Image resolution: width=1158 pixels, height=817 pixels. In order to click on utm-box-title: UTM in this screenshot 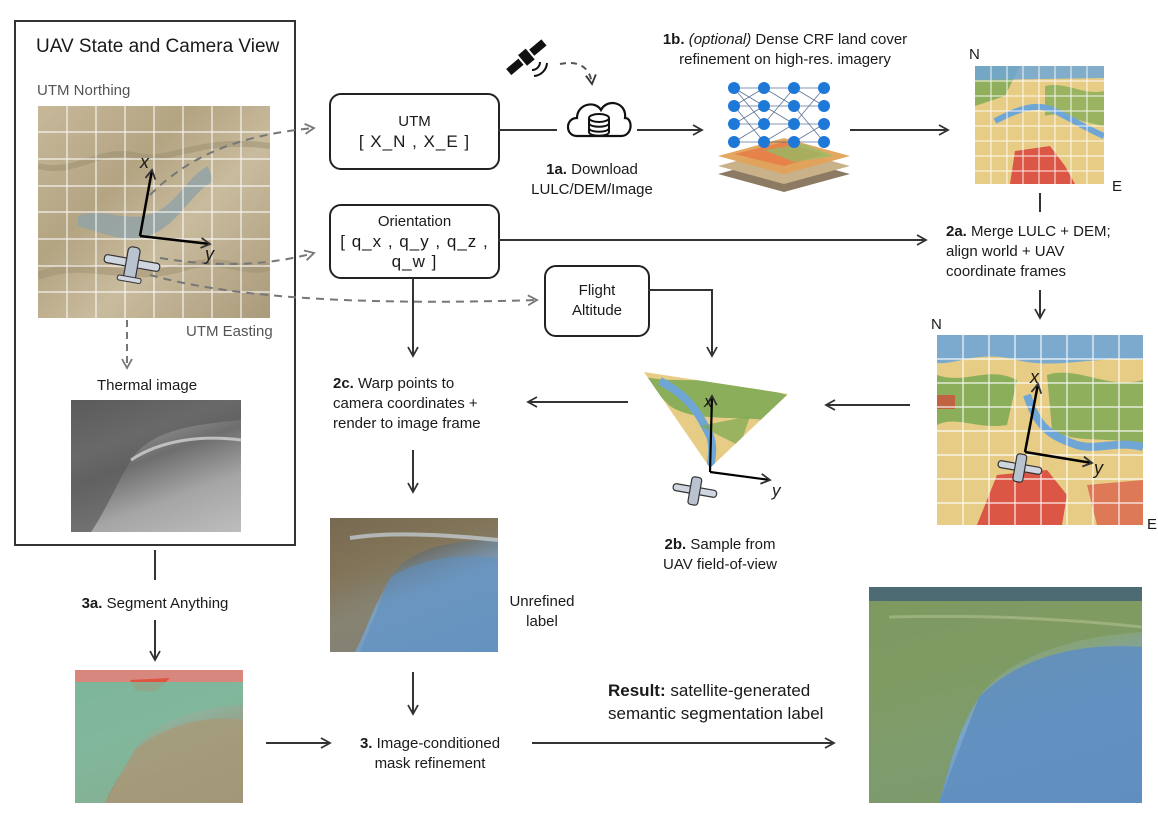, I will do `click(414, 121)`.